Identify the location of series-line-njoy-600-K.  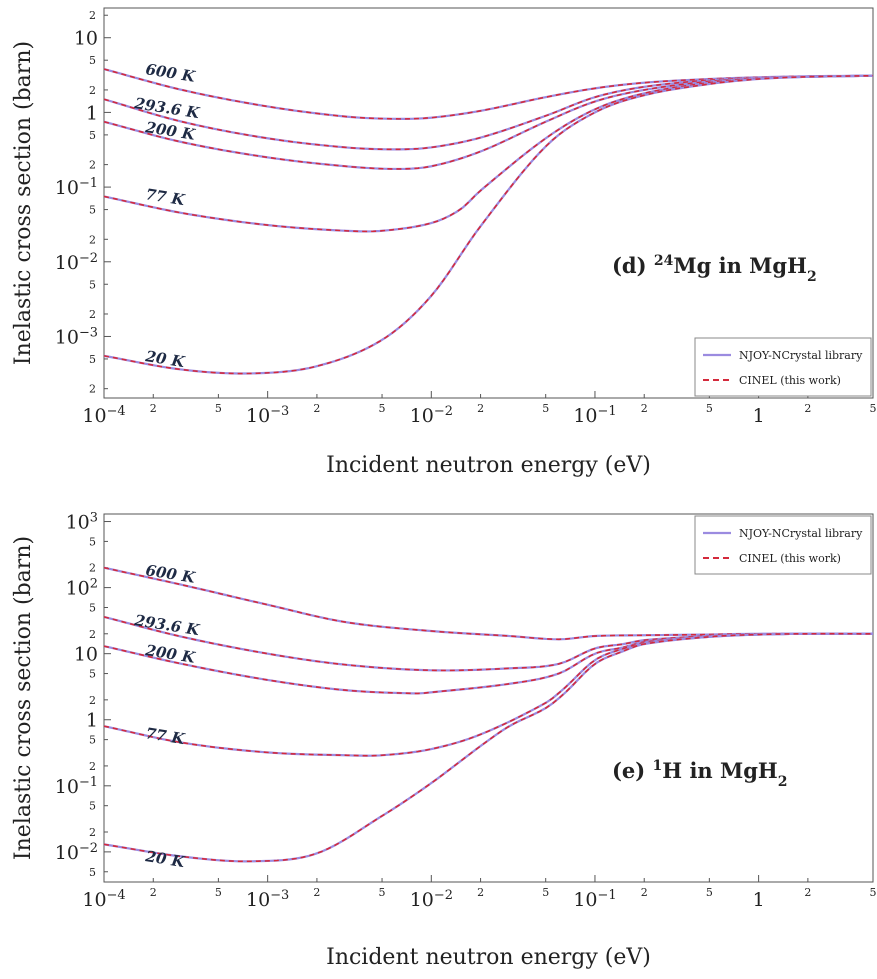
(488, 603).